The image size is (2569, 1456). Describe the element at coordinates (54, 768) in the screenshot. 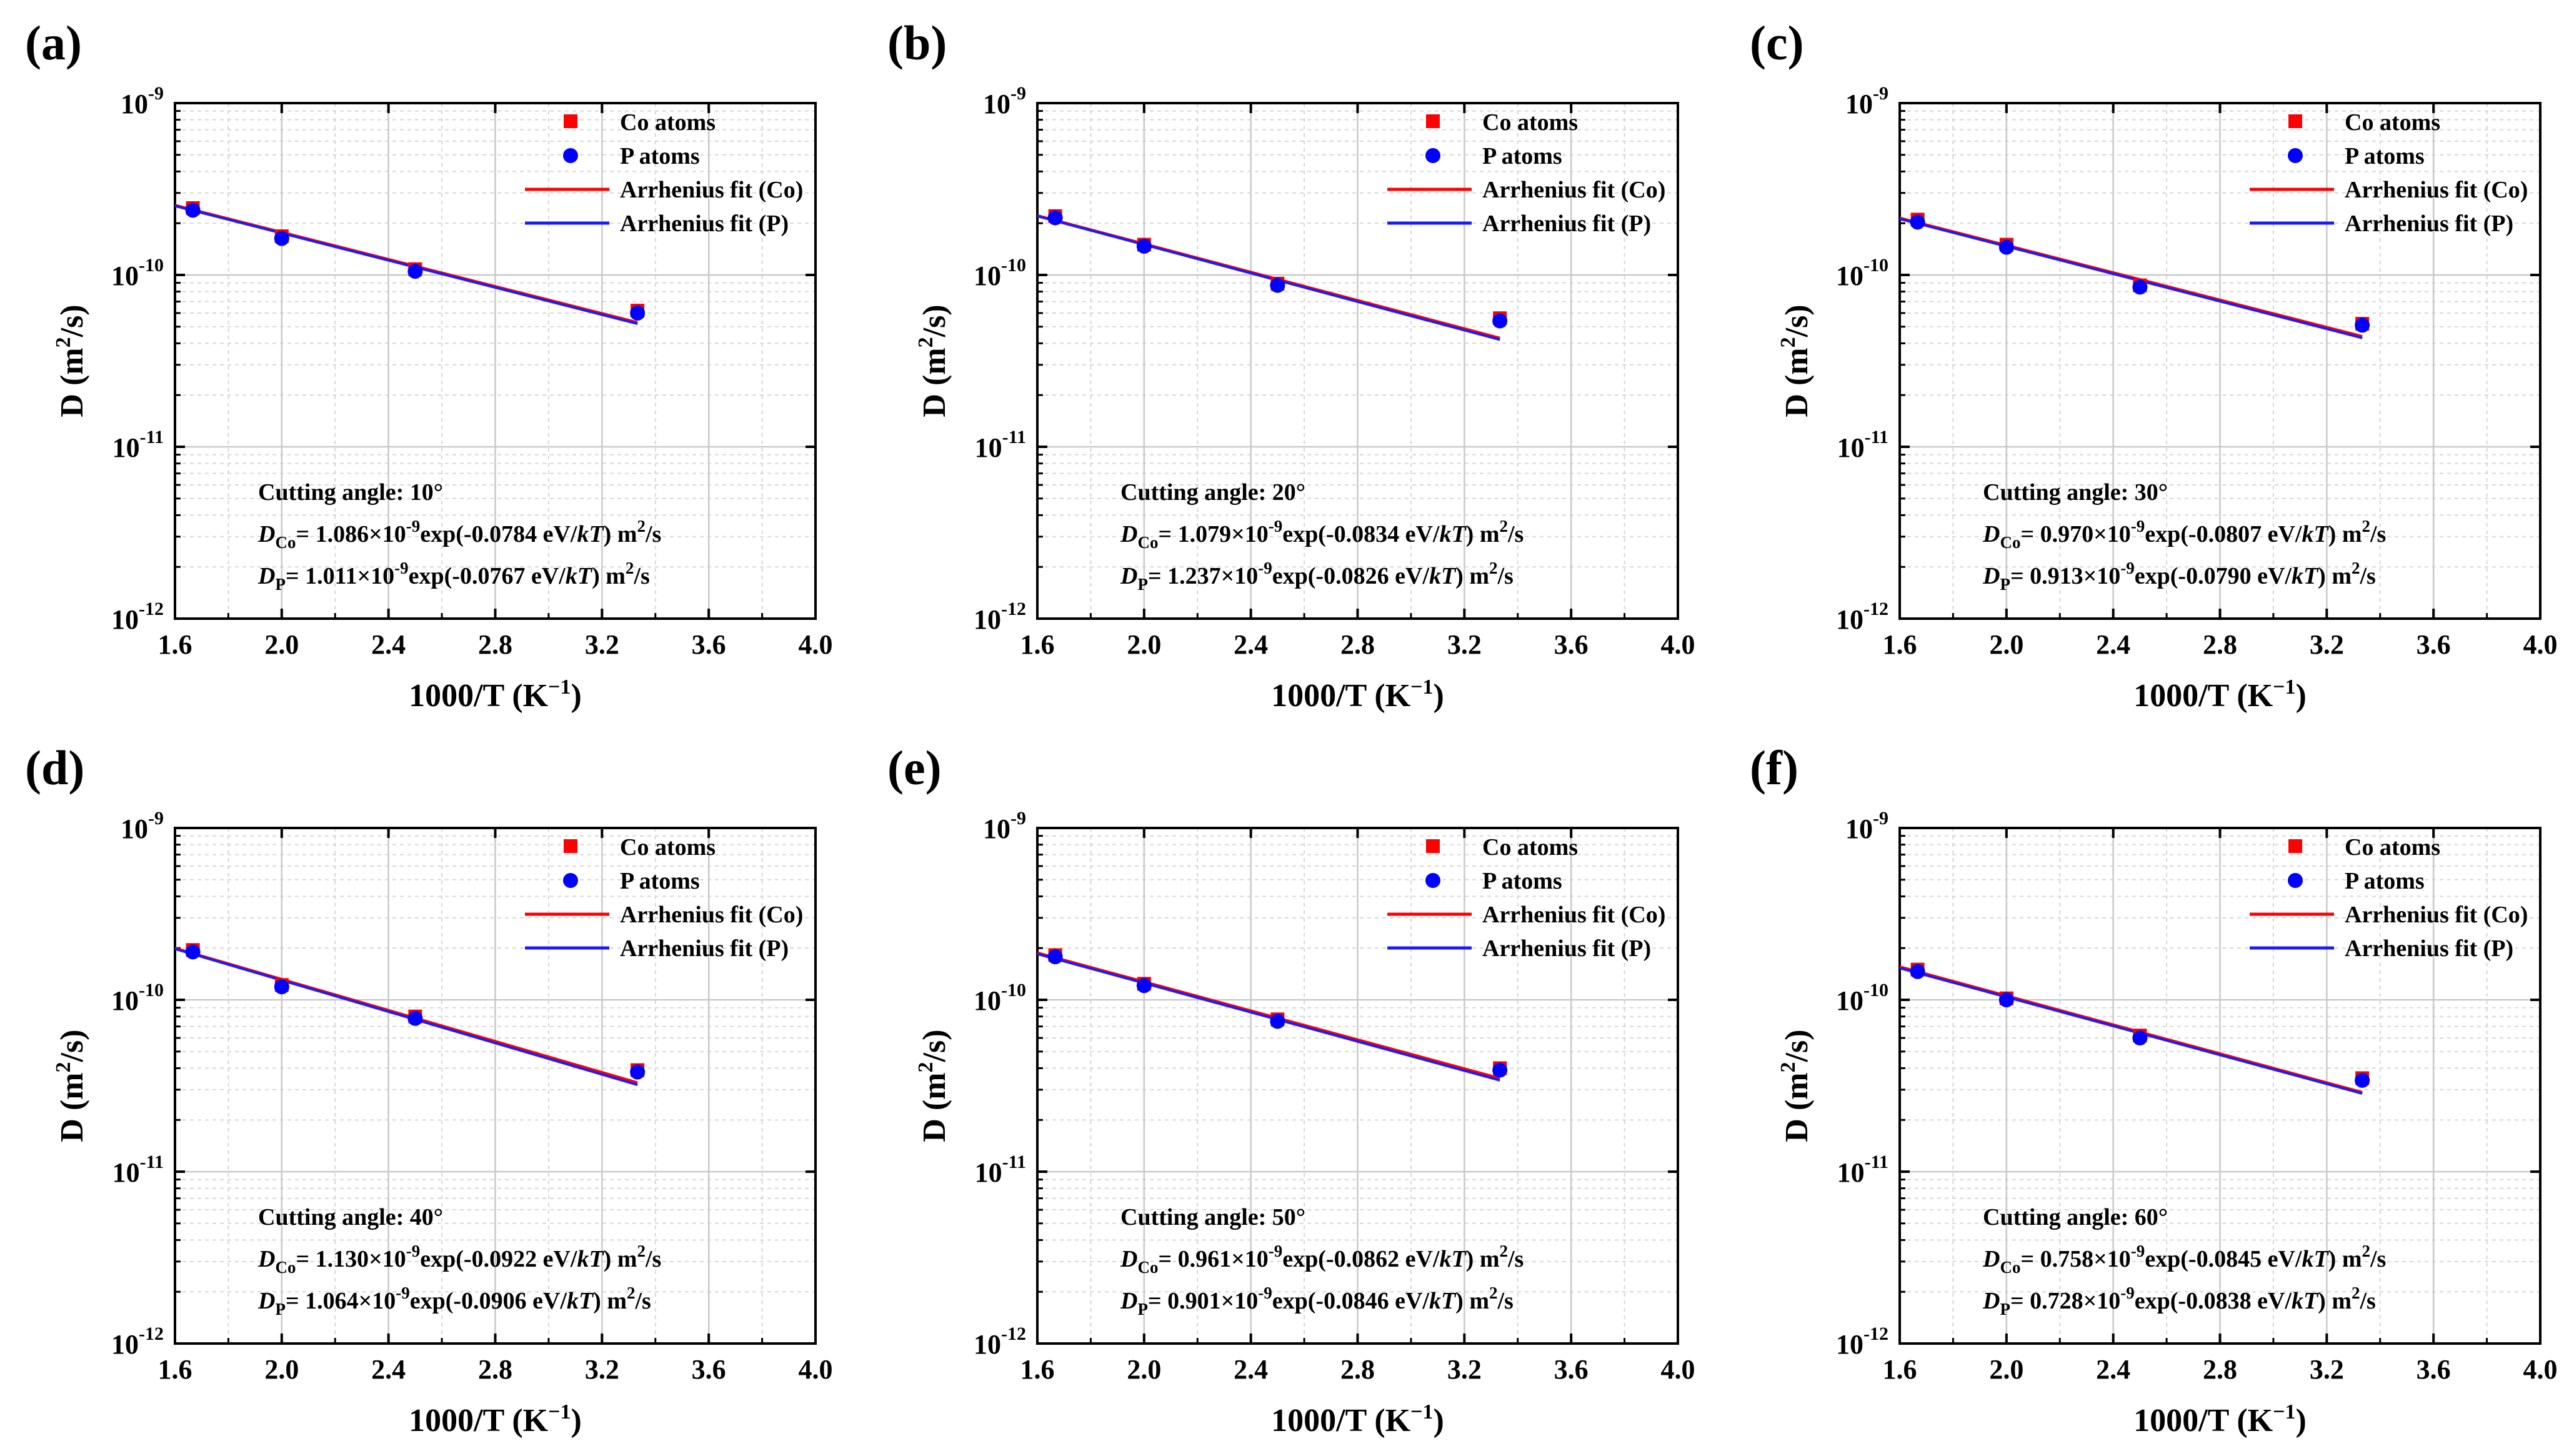

I see `panel-label: (d)` at that location.